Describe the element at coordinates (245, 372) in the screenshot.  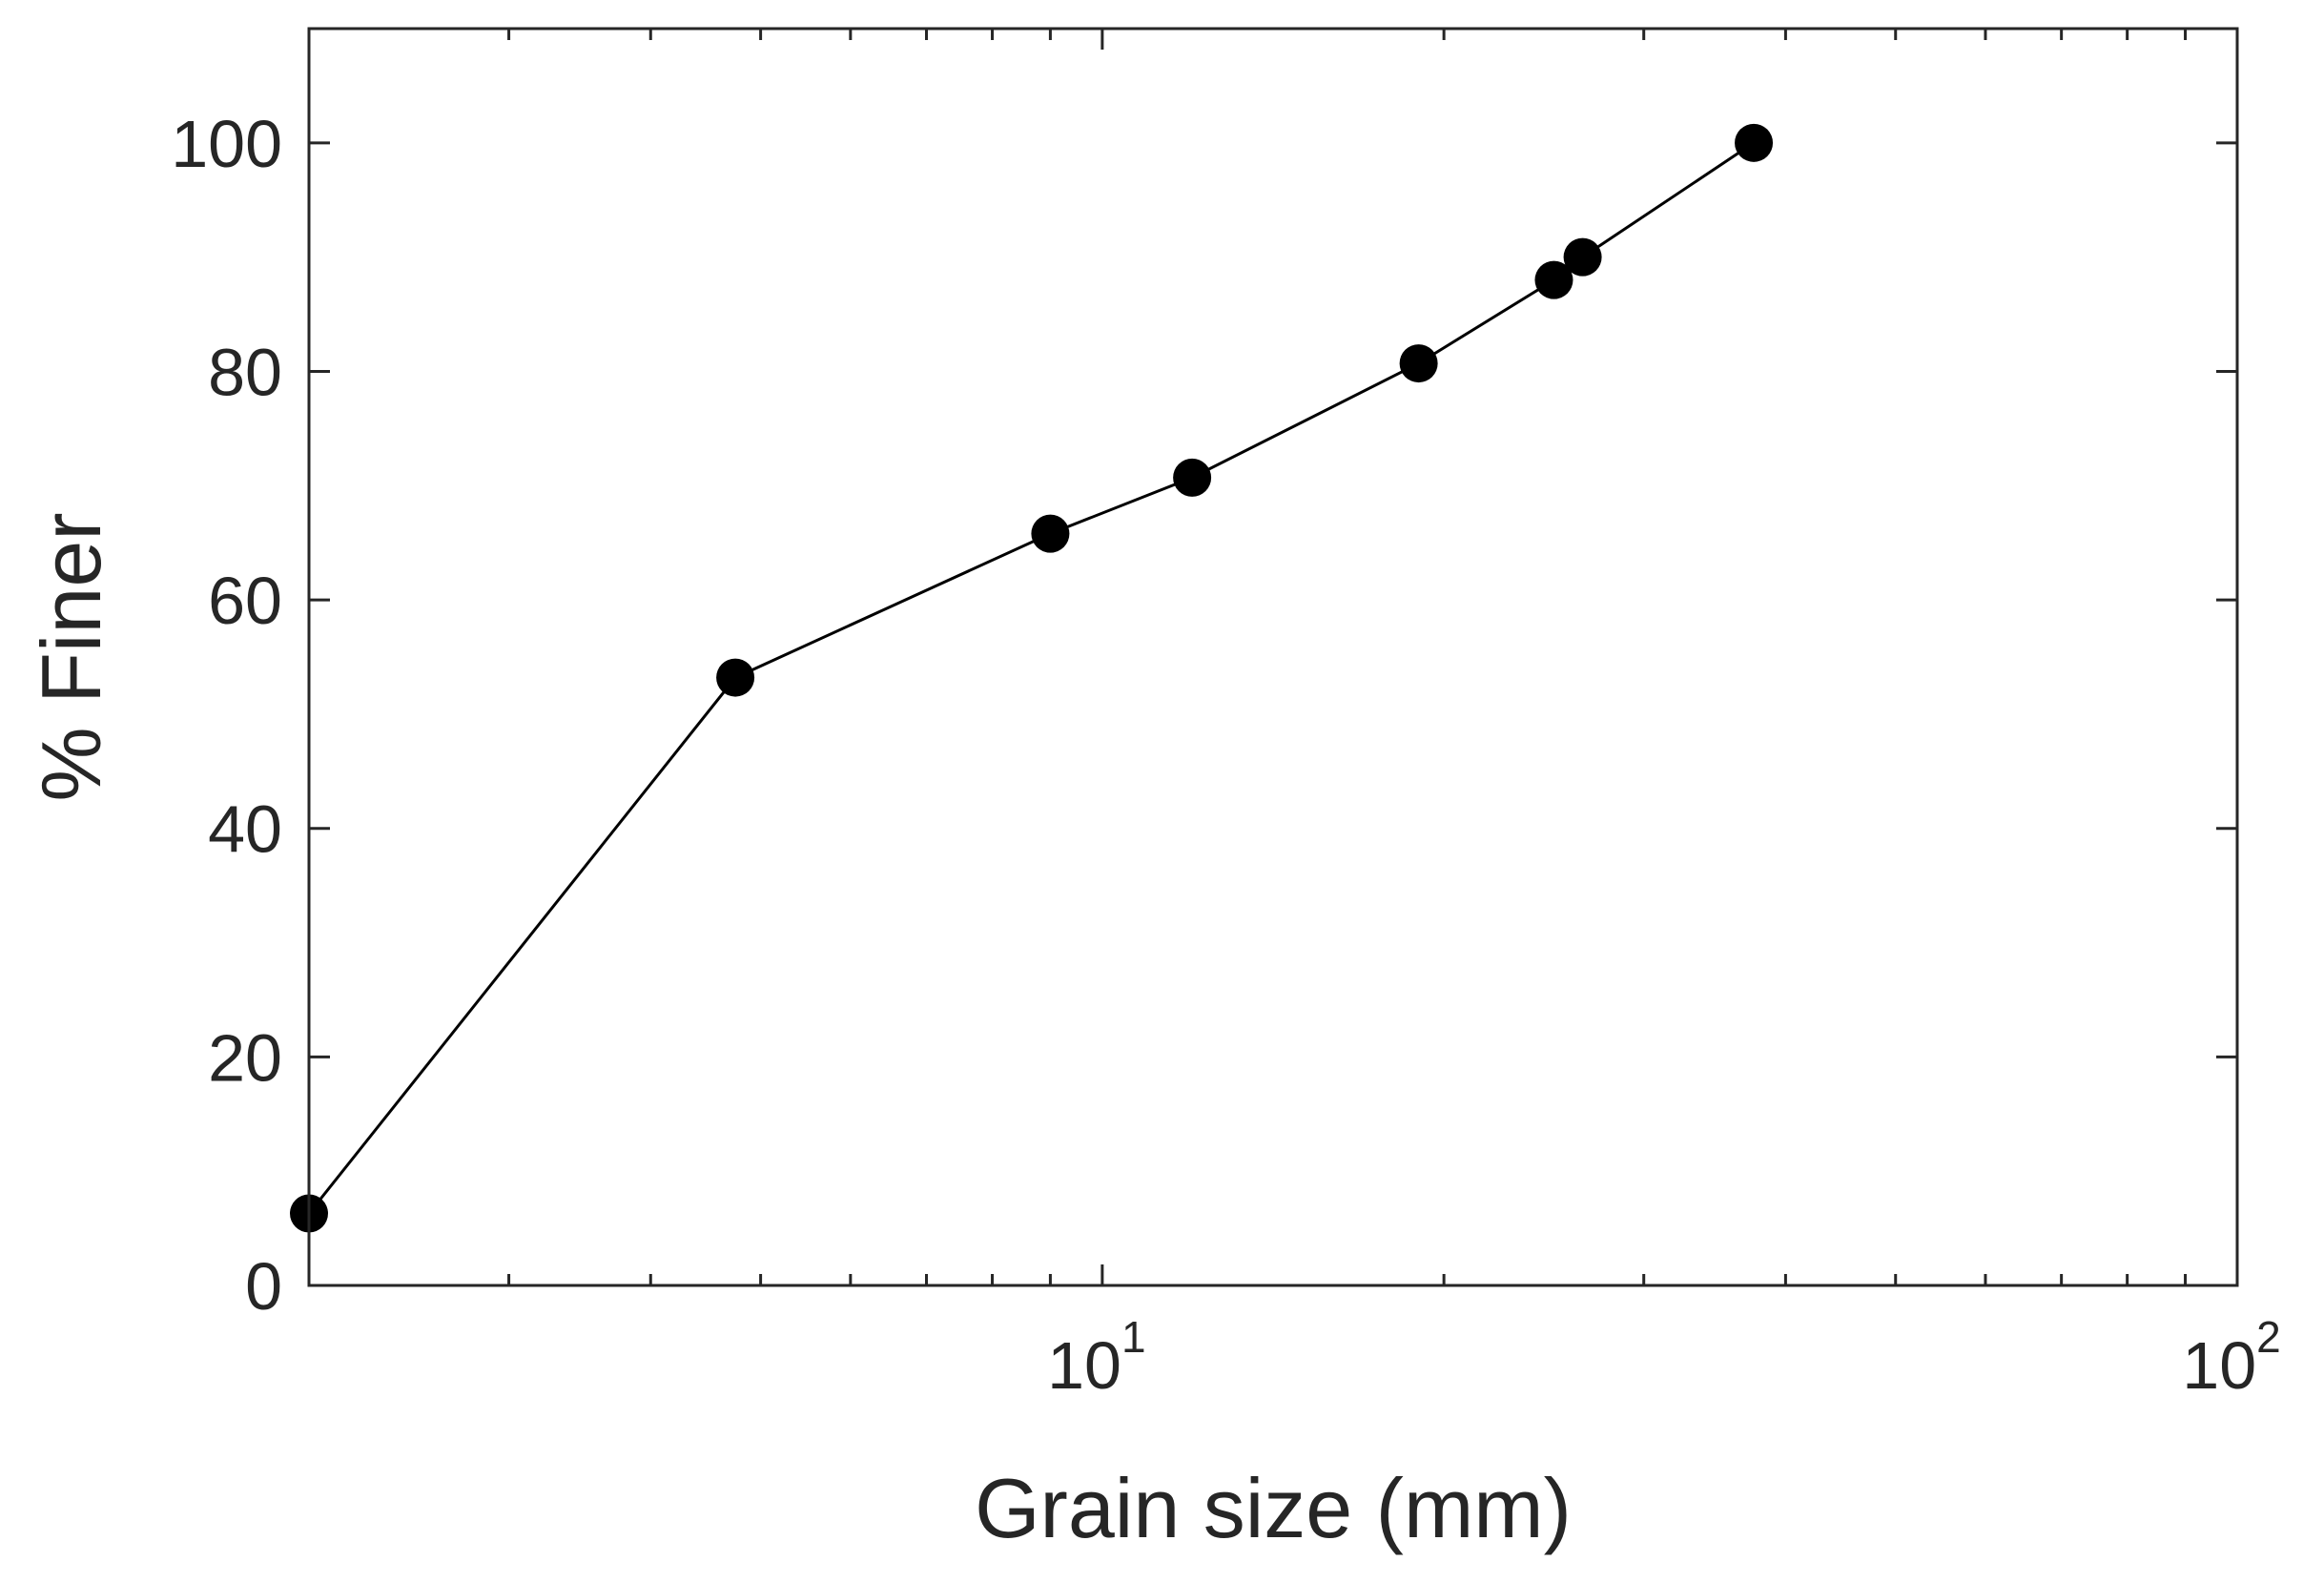
I see `y-tick-label: 80` at that location.